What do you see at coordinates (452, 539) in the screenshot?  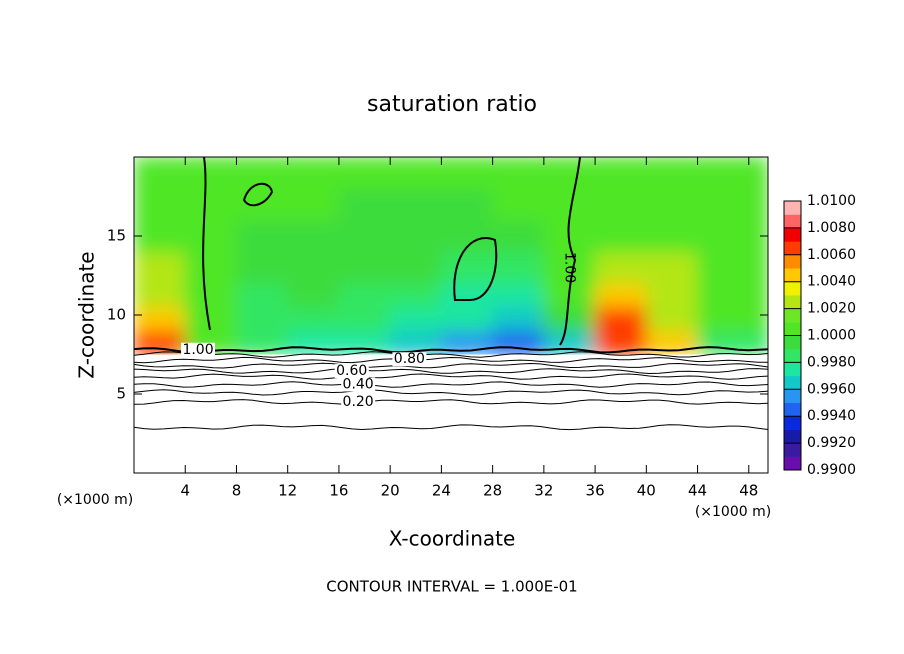 I see `x-axis-label: X-coordinate` at bounding box center [452, 539].